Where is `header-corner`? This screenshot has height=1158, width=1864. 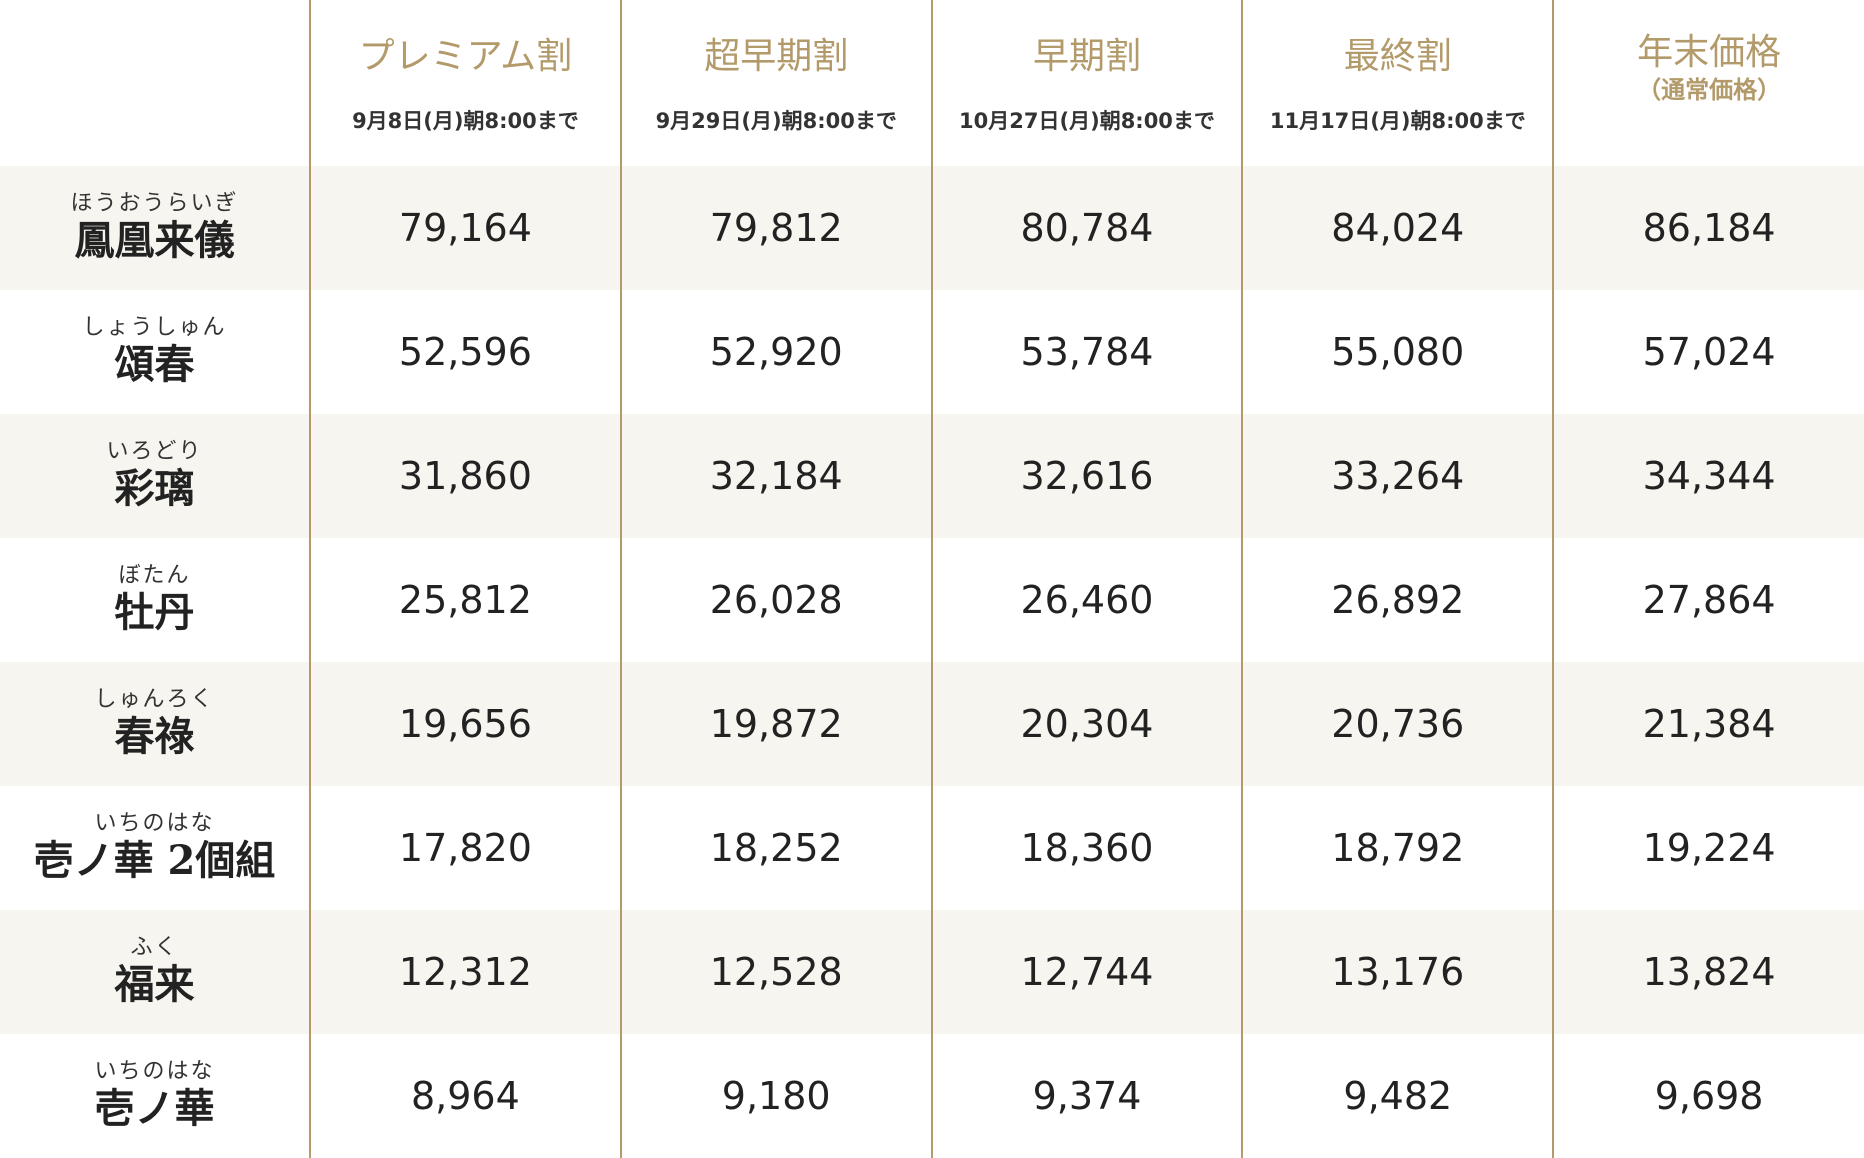
header-corner is located at coordinates (155, 83).